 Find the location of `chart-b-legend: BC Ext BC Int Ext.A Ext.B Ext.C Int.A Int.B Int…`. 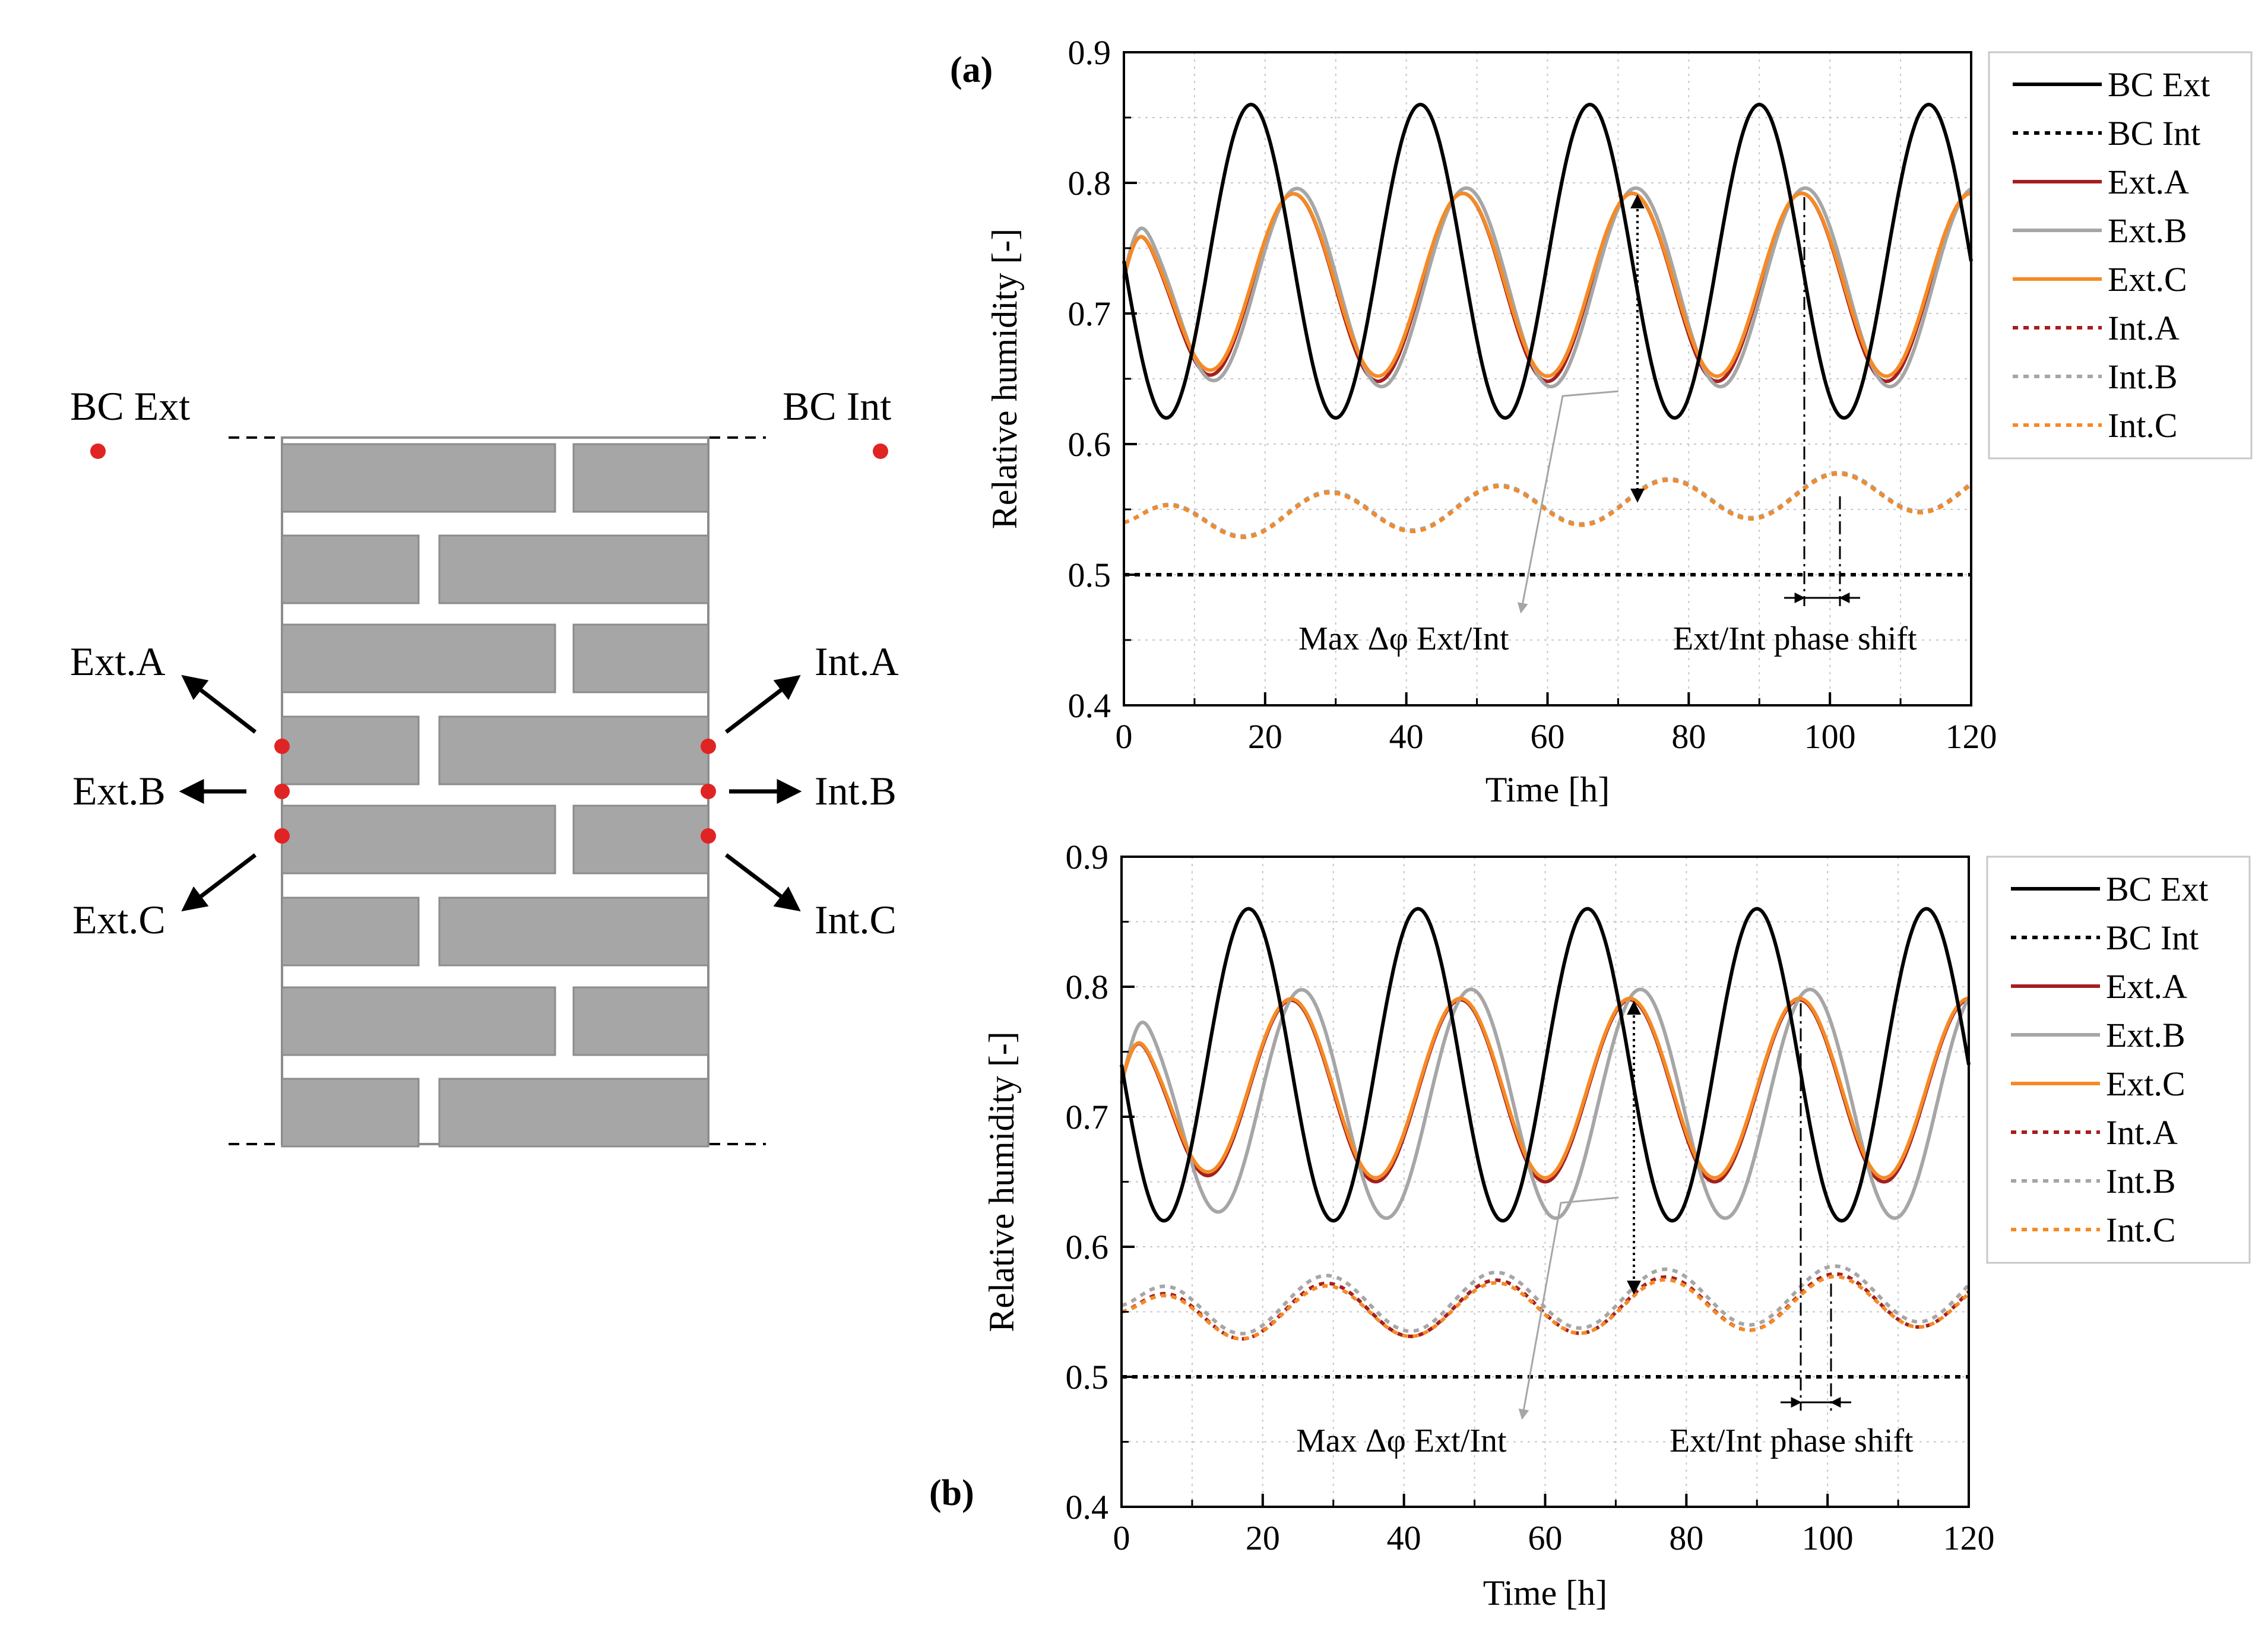

chart-b-legend: BC Ext BC Int Ext.A Ext.B Ext.C Int.A Int.B Int… is located at coordinates (2118, 1060).